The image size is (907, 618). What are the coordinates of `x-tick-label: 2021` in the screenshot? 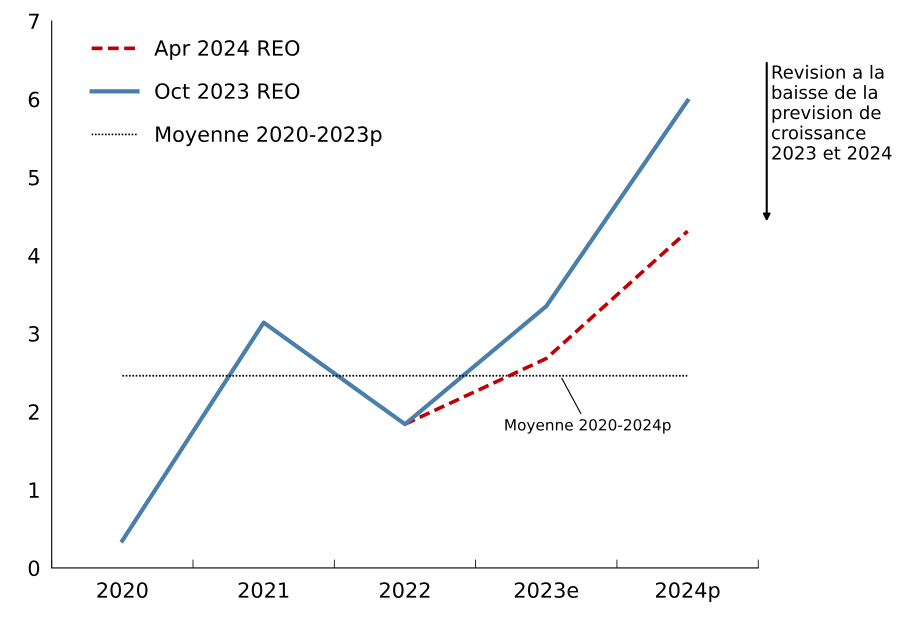 It's located at (263, 590).